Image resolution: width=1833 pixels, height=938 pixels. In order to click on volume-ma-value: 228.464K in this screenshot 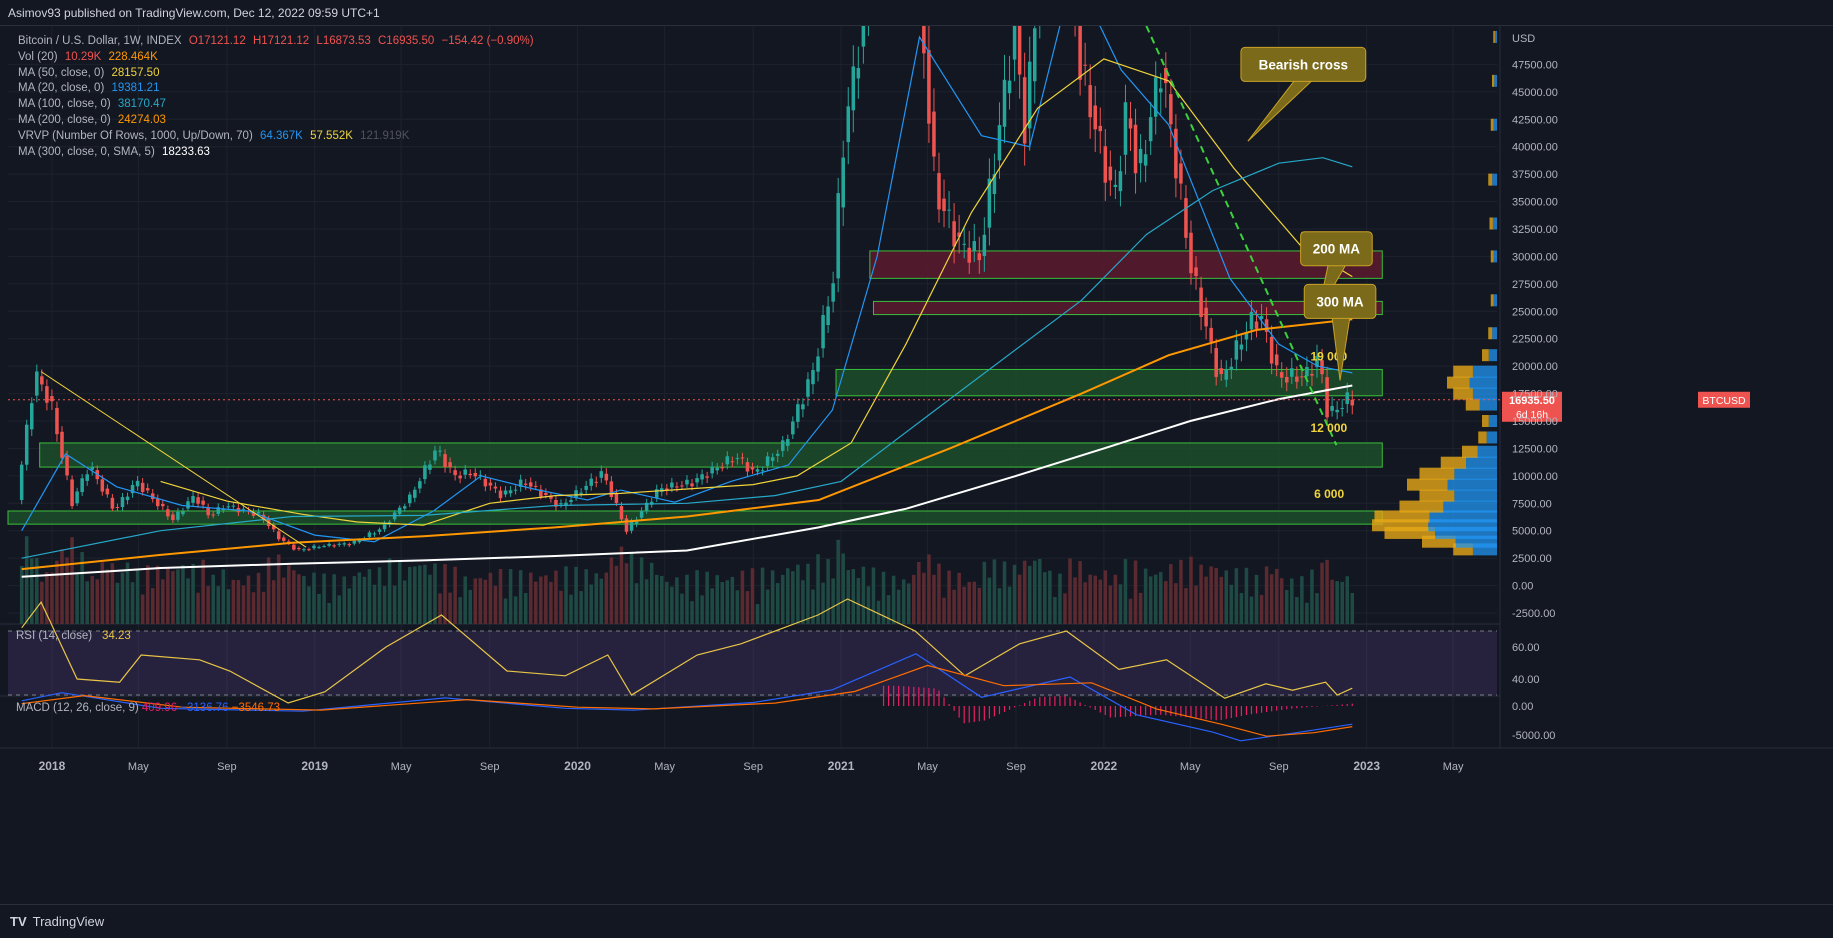, I will do `click(133, 56)`.